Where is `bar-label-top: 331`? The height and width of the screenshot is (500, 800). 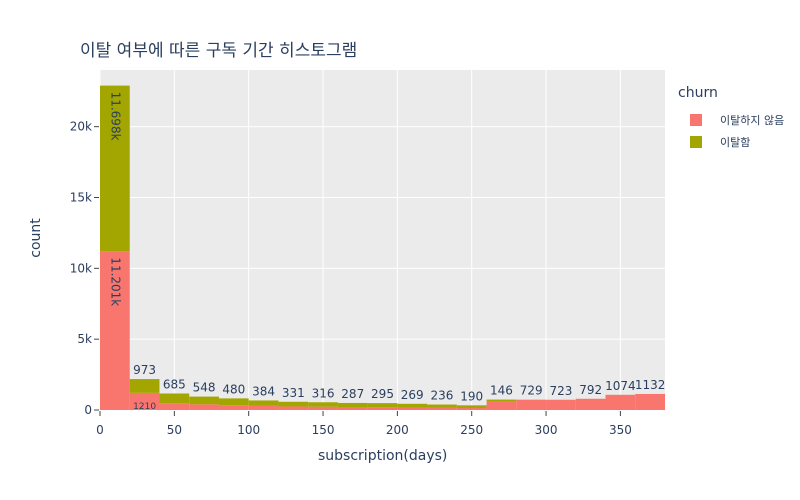 bar-label-top: 331 is located at coordinates (293, 393).